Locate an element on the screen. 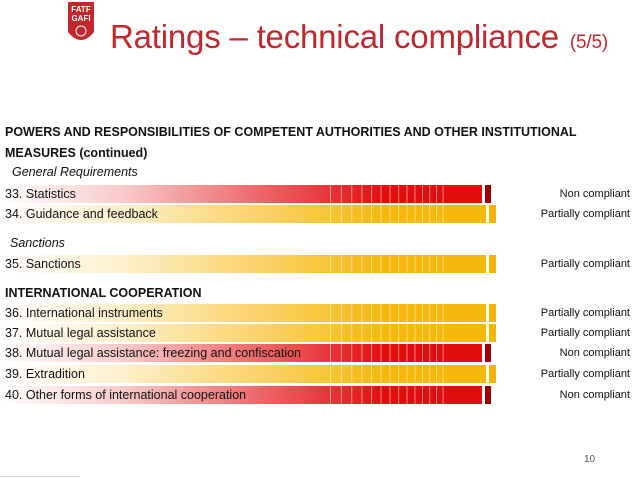 The width and height of the screenshot is (638, 479). rating-row: 39. Extradition Partially compliant is located at coordinates (319, 374).